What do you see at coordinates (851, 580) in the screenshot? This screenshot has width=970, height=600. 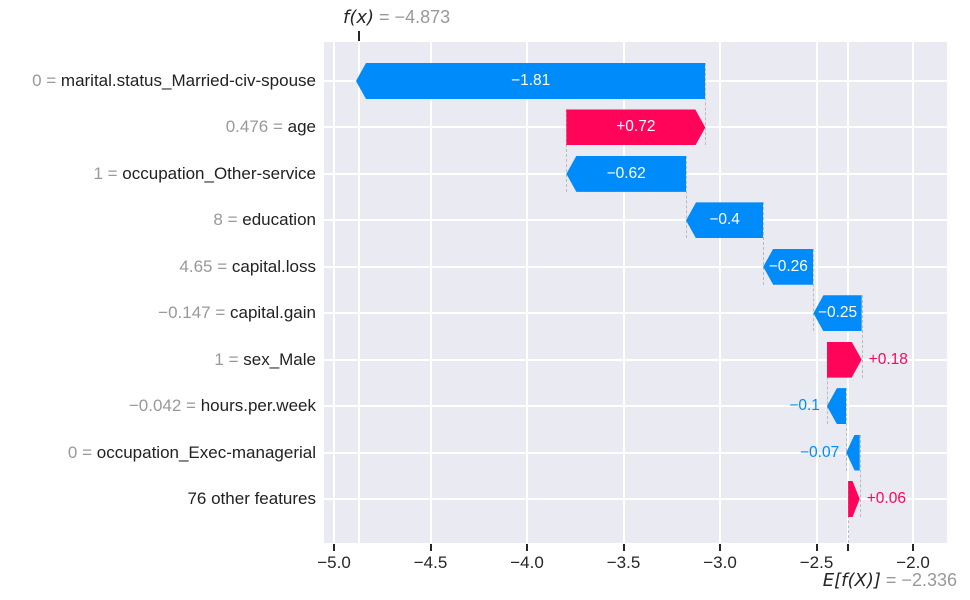 I see `ef-math-text: E[f(X)]` at bounding box center [851, 580].